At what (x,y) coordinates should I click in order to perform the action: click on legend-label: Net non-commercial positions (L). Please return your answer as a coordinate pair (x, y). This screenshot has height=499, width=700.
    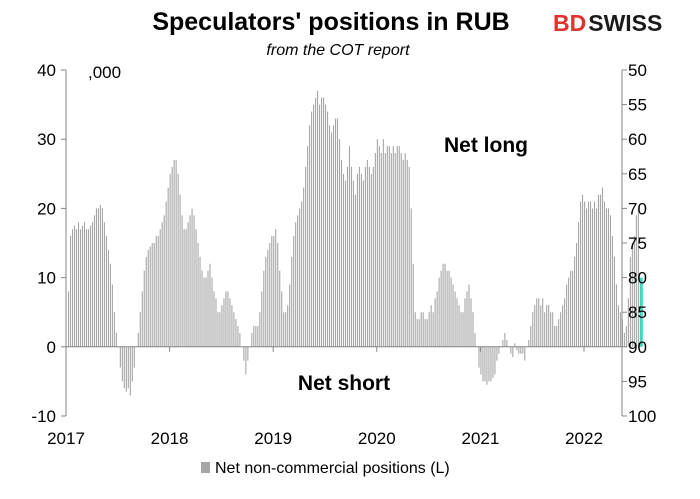
    Looking at the image, I should click on (332, 468).